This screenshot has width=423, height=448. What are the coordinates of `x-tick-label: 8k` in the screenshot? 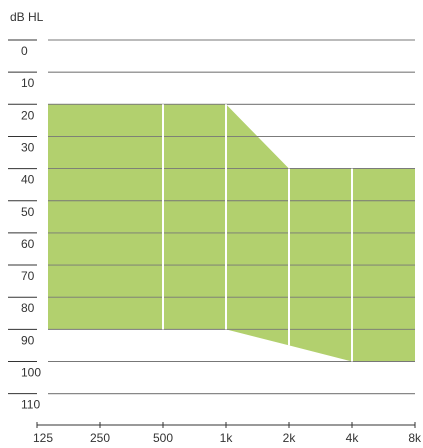 It's located at (415, 438).